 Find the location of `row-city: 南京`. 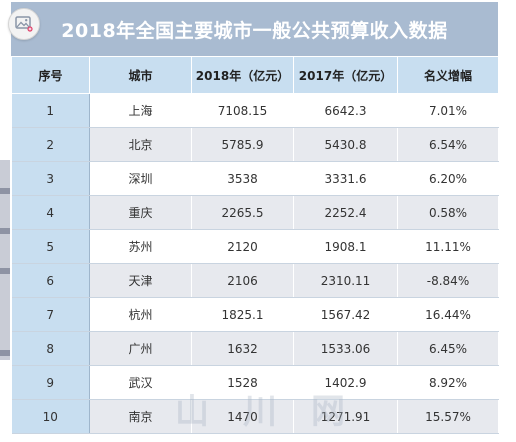

row-city: 南京 is located at coordinates (140, 416).